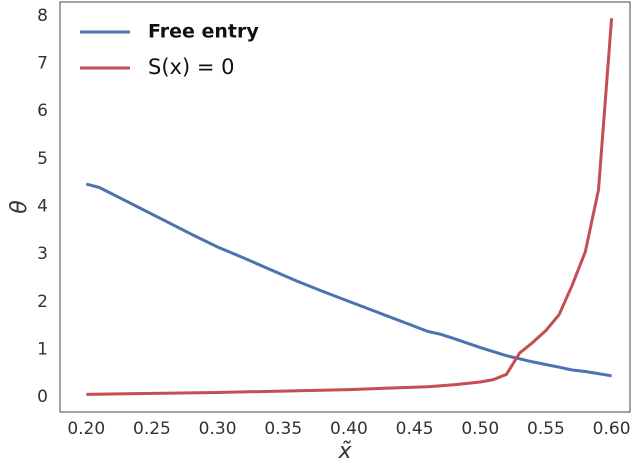 This screenshot has height=465, width=634. Describe the element at coordinates (42, 111) in the screenshot. I see `y-tick-label: 6` at that location.